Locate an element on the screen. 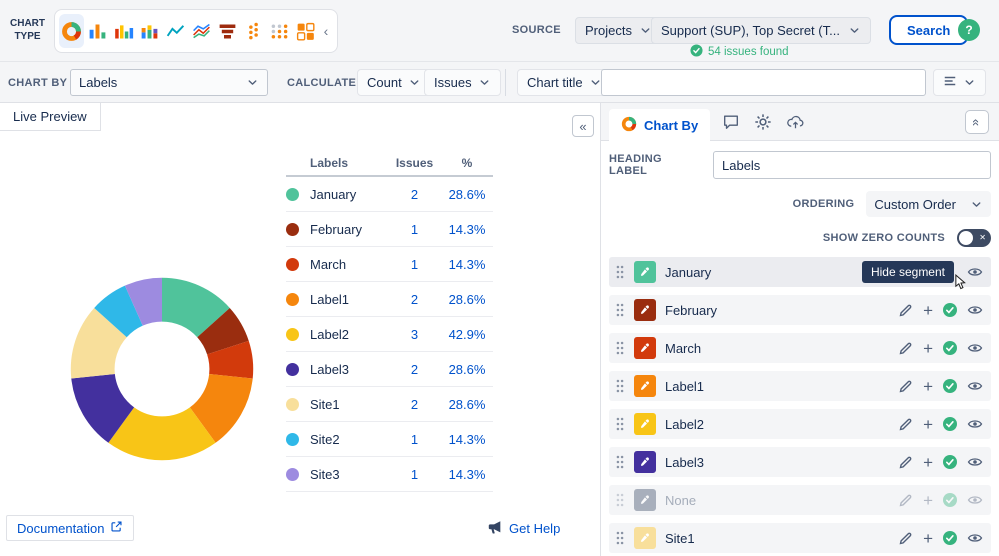 Image resolution: width=999 pixels, height=556 pixels. collapse-chart-types-button: ‹ is located at coordinates (326, 31).